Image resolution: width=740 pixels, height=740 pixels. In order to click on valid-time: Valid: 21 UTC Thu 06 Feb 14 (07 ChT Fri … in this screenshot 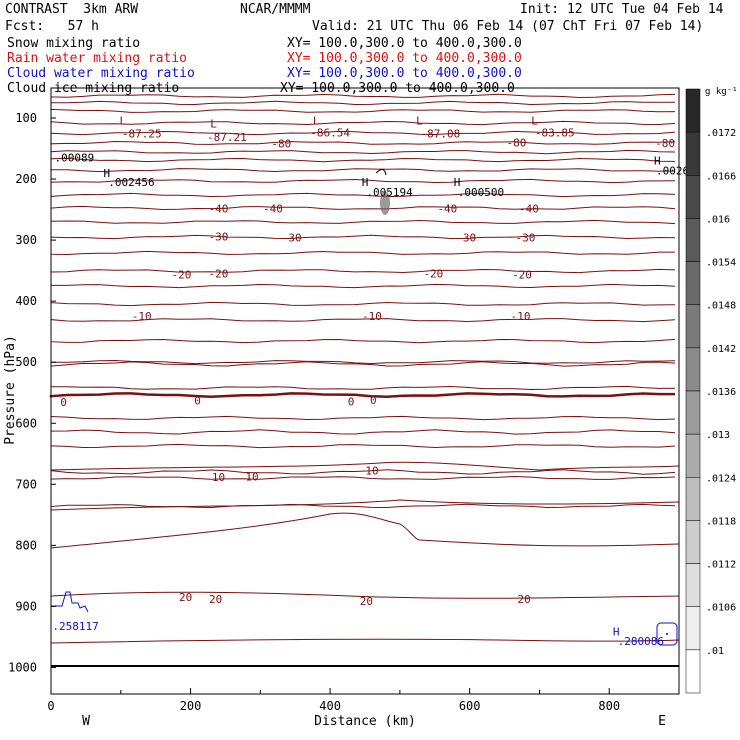, I will do `click(508, 26)`.